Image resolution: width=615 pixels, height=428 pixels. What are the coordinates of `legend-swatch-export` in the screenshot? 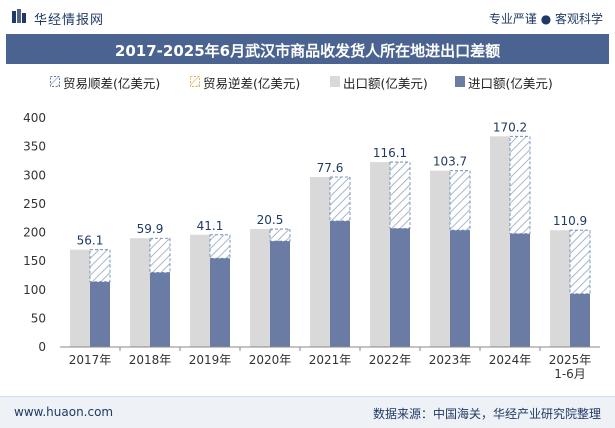 It's located at (335, 81).